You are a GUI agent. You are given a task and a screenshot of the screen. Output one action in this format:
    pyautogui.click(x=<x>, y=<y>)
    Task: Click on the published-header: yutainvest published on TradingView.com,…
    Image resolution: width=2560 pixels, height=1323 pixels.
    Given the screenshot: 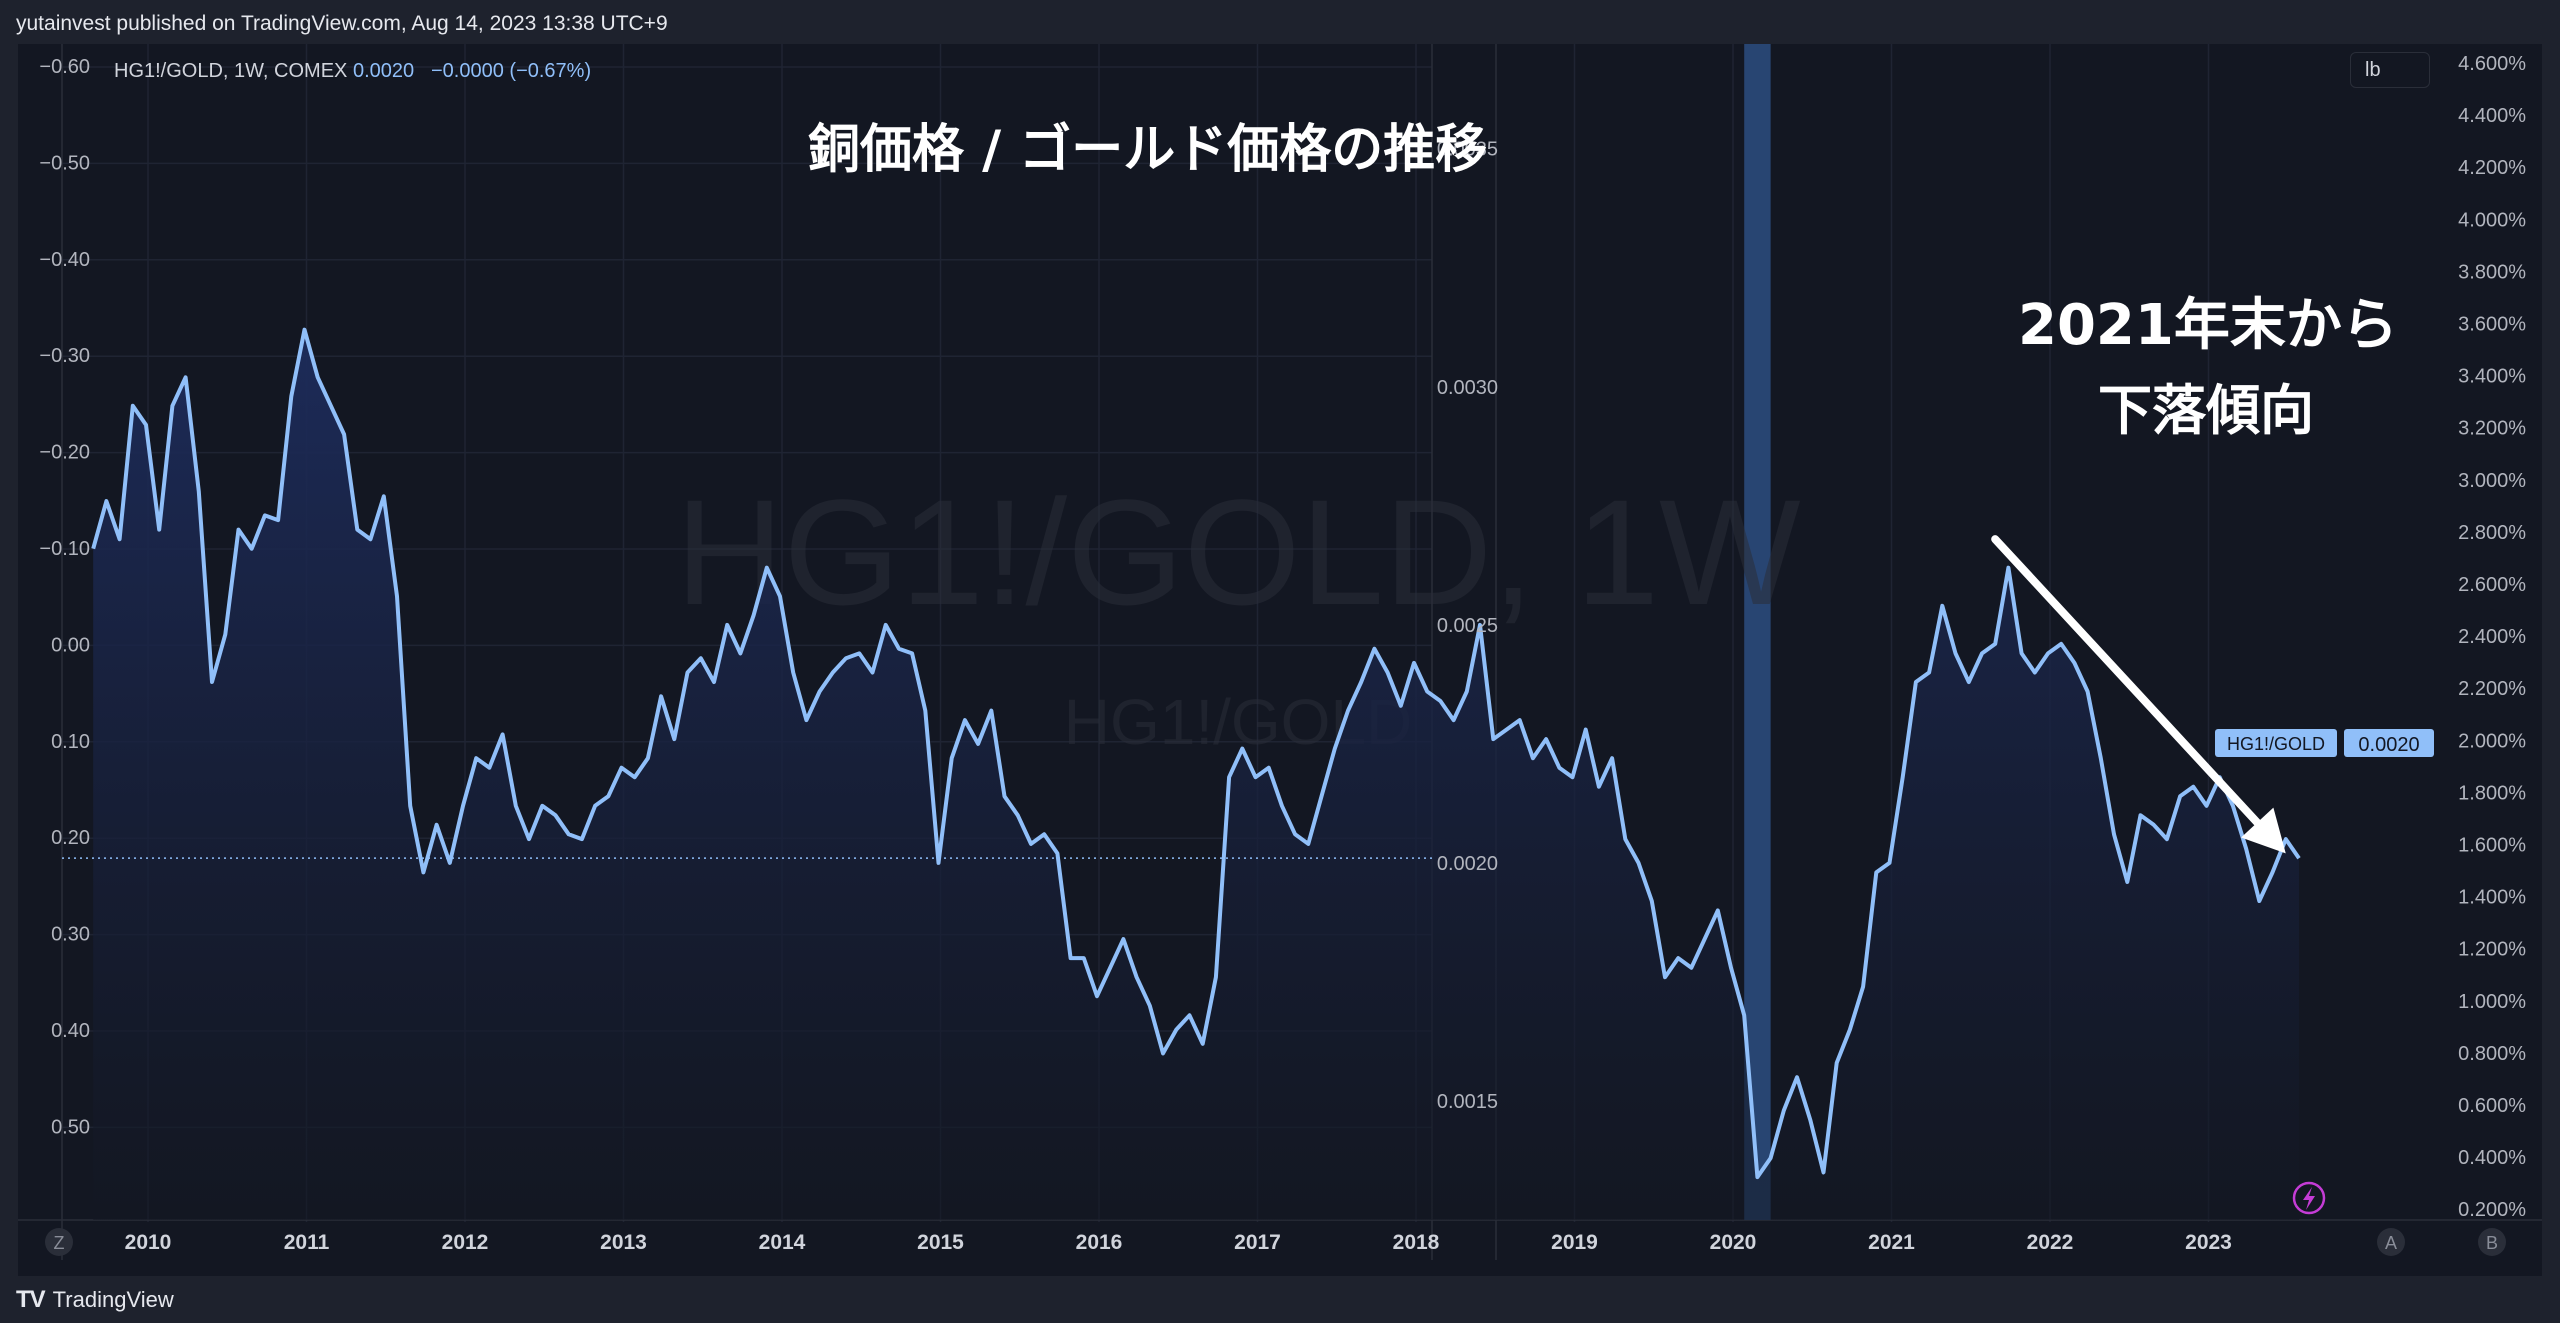 What is the action you would take?
    pyautogui.click(x=342, y=23)
    